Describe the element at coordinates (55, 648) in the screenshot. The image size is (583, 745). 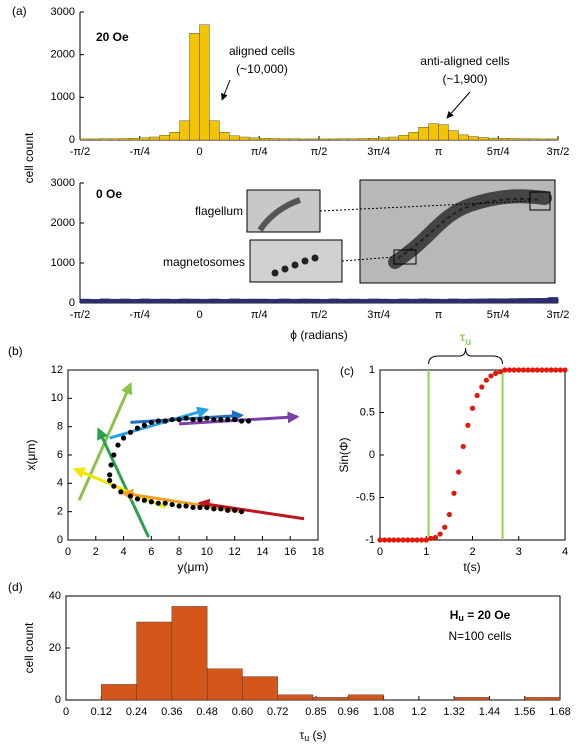
I see `y-tick-label: 20` at that location.